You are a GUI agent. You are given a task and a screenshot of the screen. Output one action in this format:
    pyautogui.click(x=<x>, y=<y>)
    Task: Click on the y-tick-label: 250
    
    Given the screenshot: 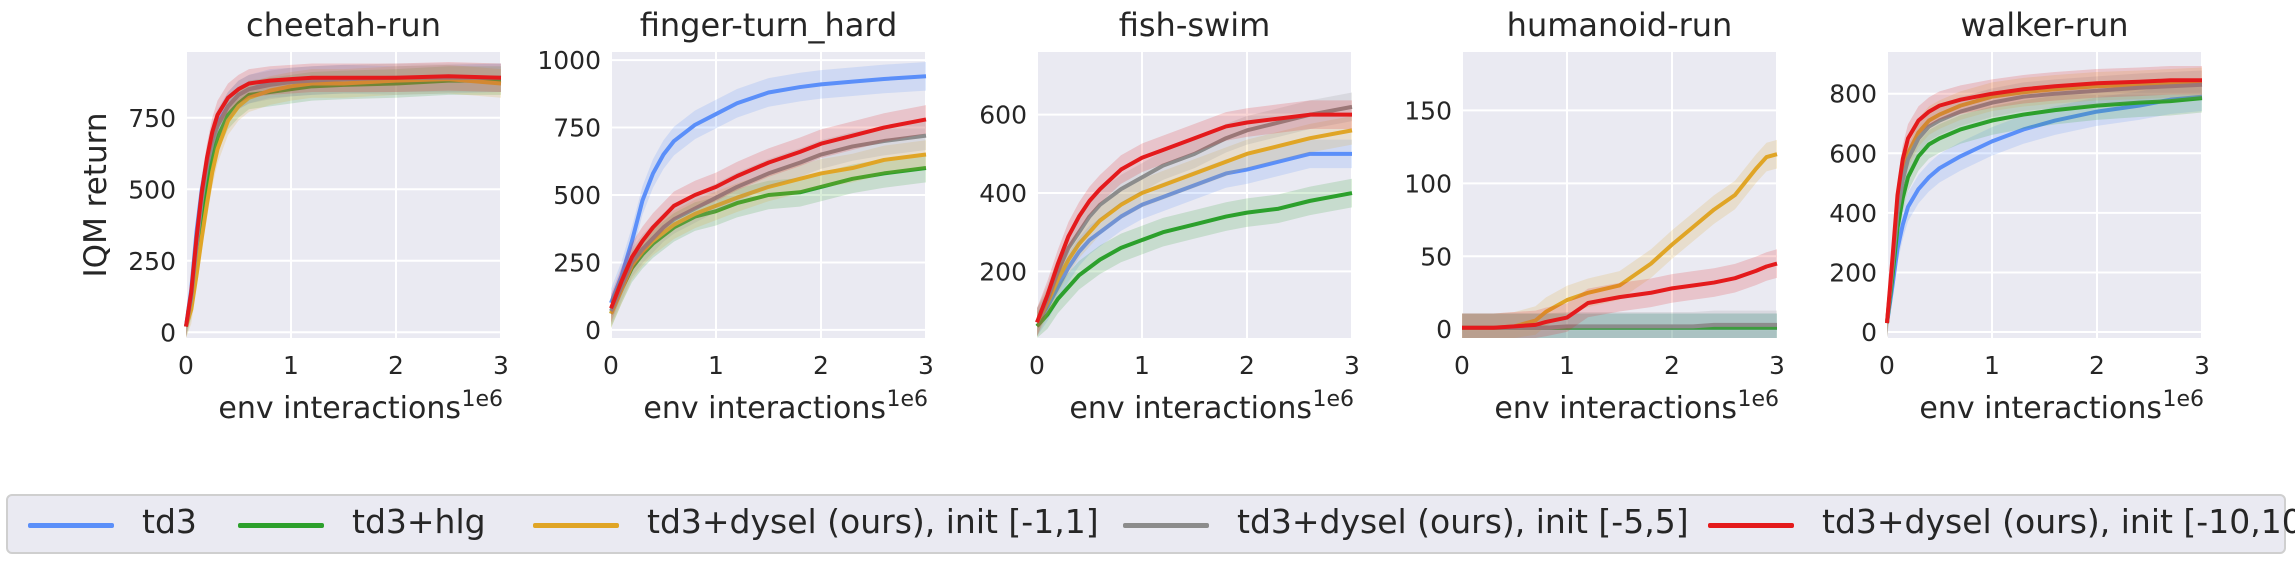 What is the action you would take?
    pyautogui.click(x=577, y=262)
    